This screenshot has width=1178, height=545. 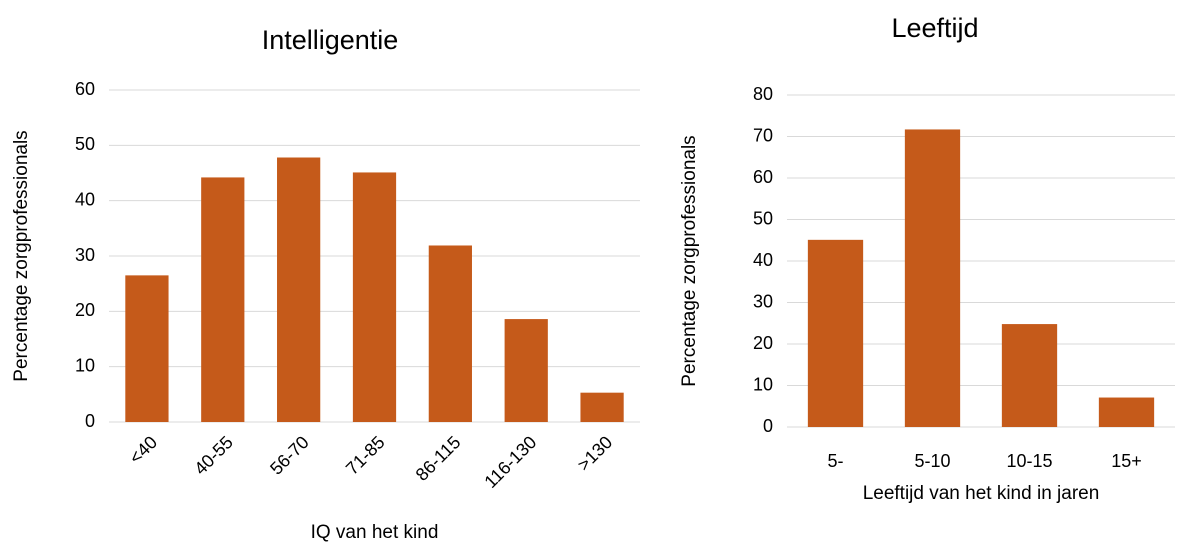 I want to click on x-tick-label: >130, so click(x=594, y=453).